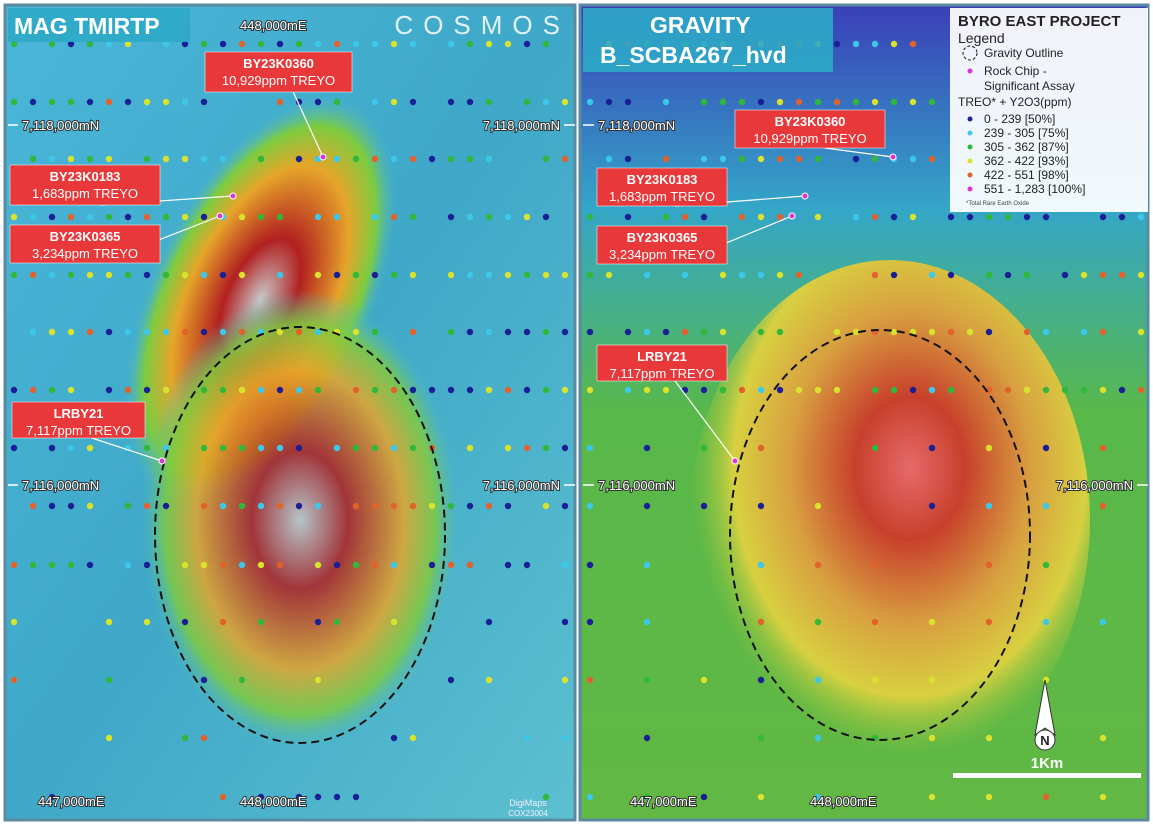 The height and width of the screenshot is (830, 1153). I want to click on gravity-outline, so click(300, 535).